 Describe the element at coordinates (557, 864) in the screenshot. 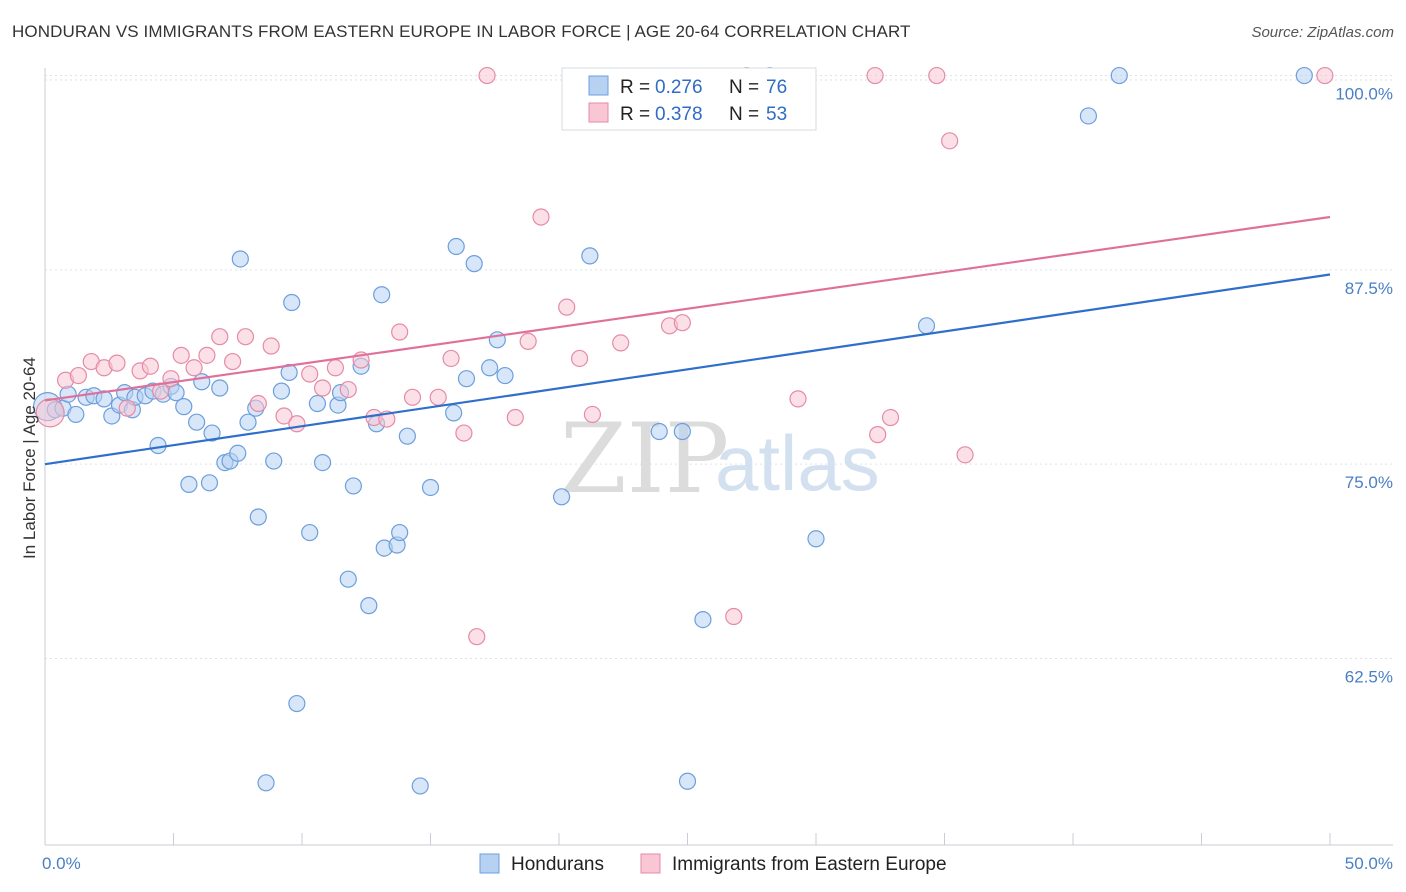

I see `bottom-legend-hondurans: Hondurans` at that location.